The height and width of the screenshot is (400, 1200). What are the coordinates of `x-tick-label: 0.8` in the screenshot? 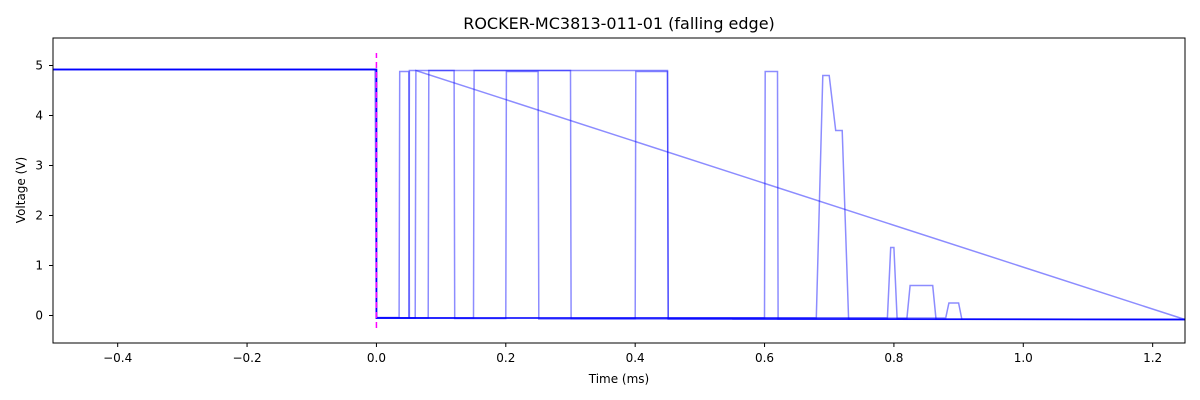 It's located at (893, 358).